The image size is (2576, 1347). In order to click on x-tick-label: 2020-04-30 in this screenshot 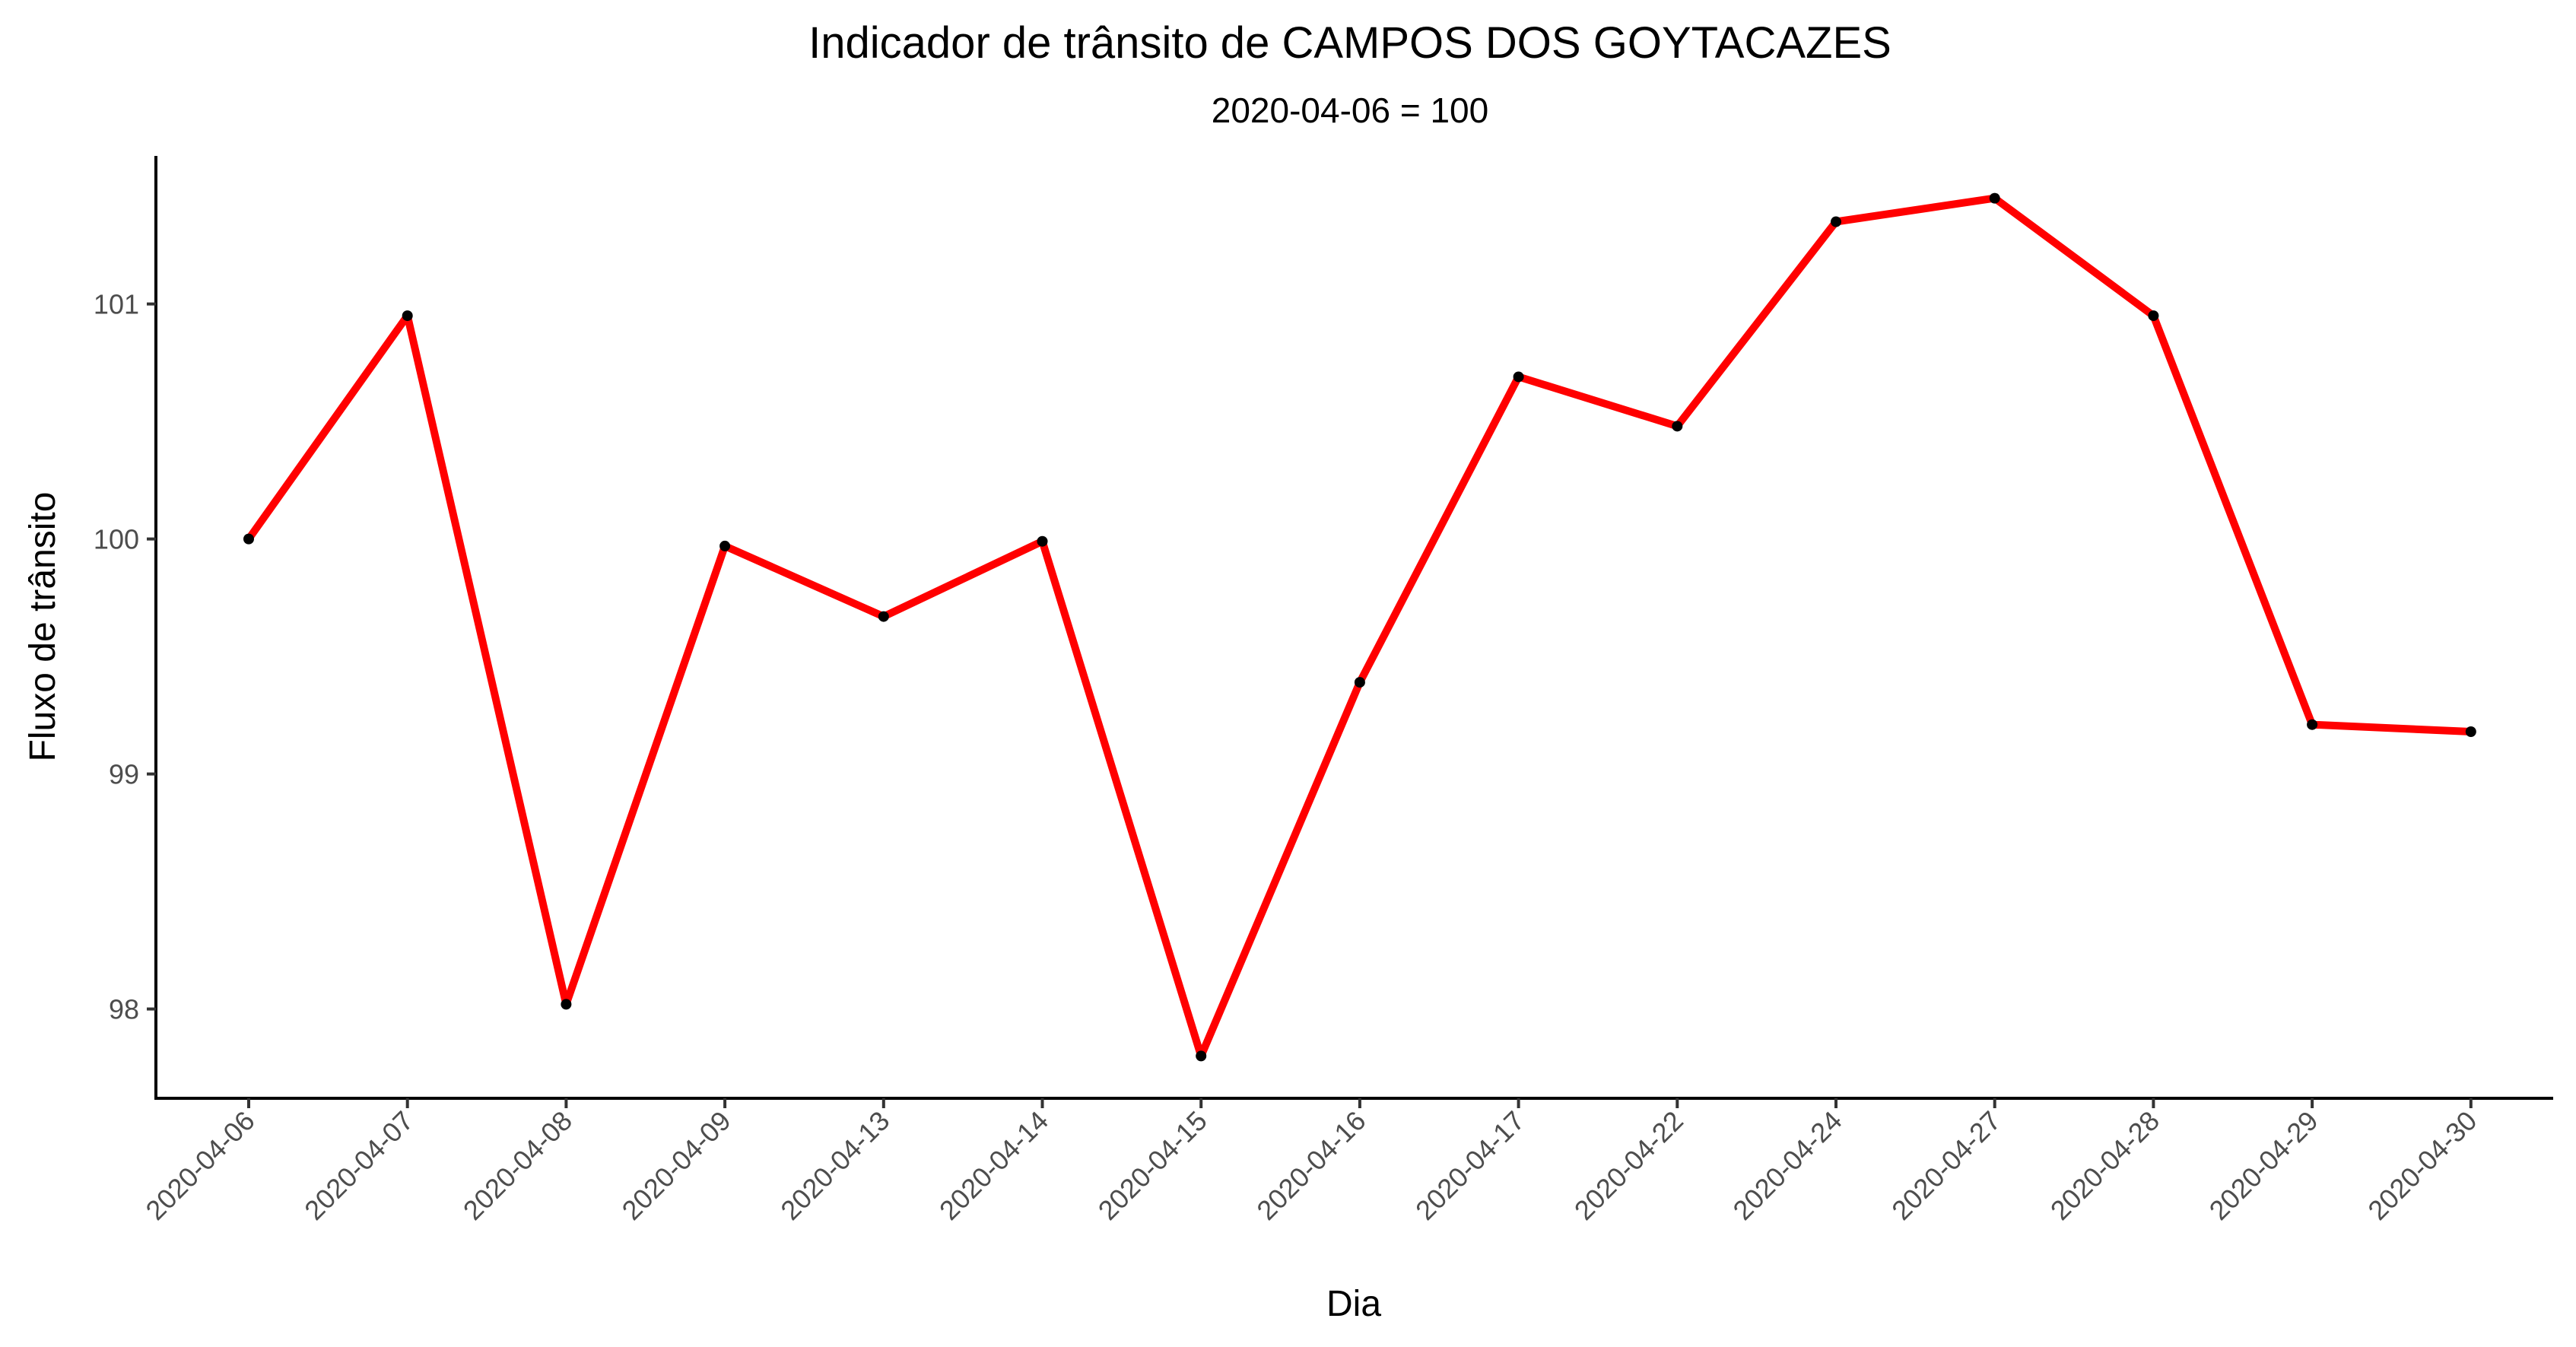, I will do `click(2422, 1165)`.